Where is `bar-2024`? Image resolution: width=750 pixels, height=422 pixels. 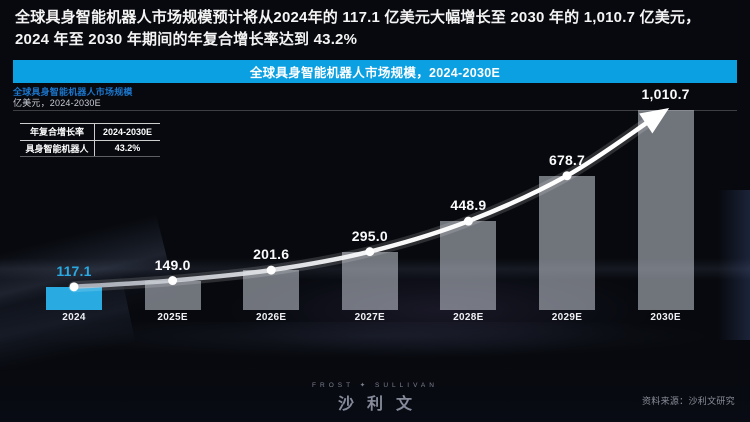
bar-2024 is located at coordinates (74, 298).